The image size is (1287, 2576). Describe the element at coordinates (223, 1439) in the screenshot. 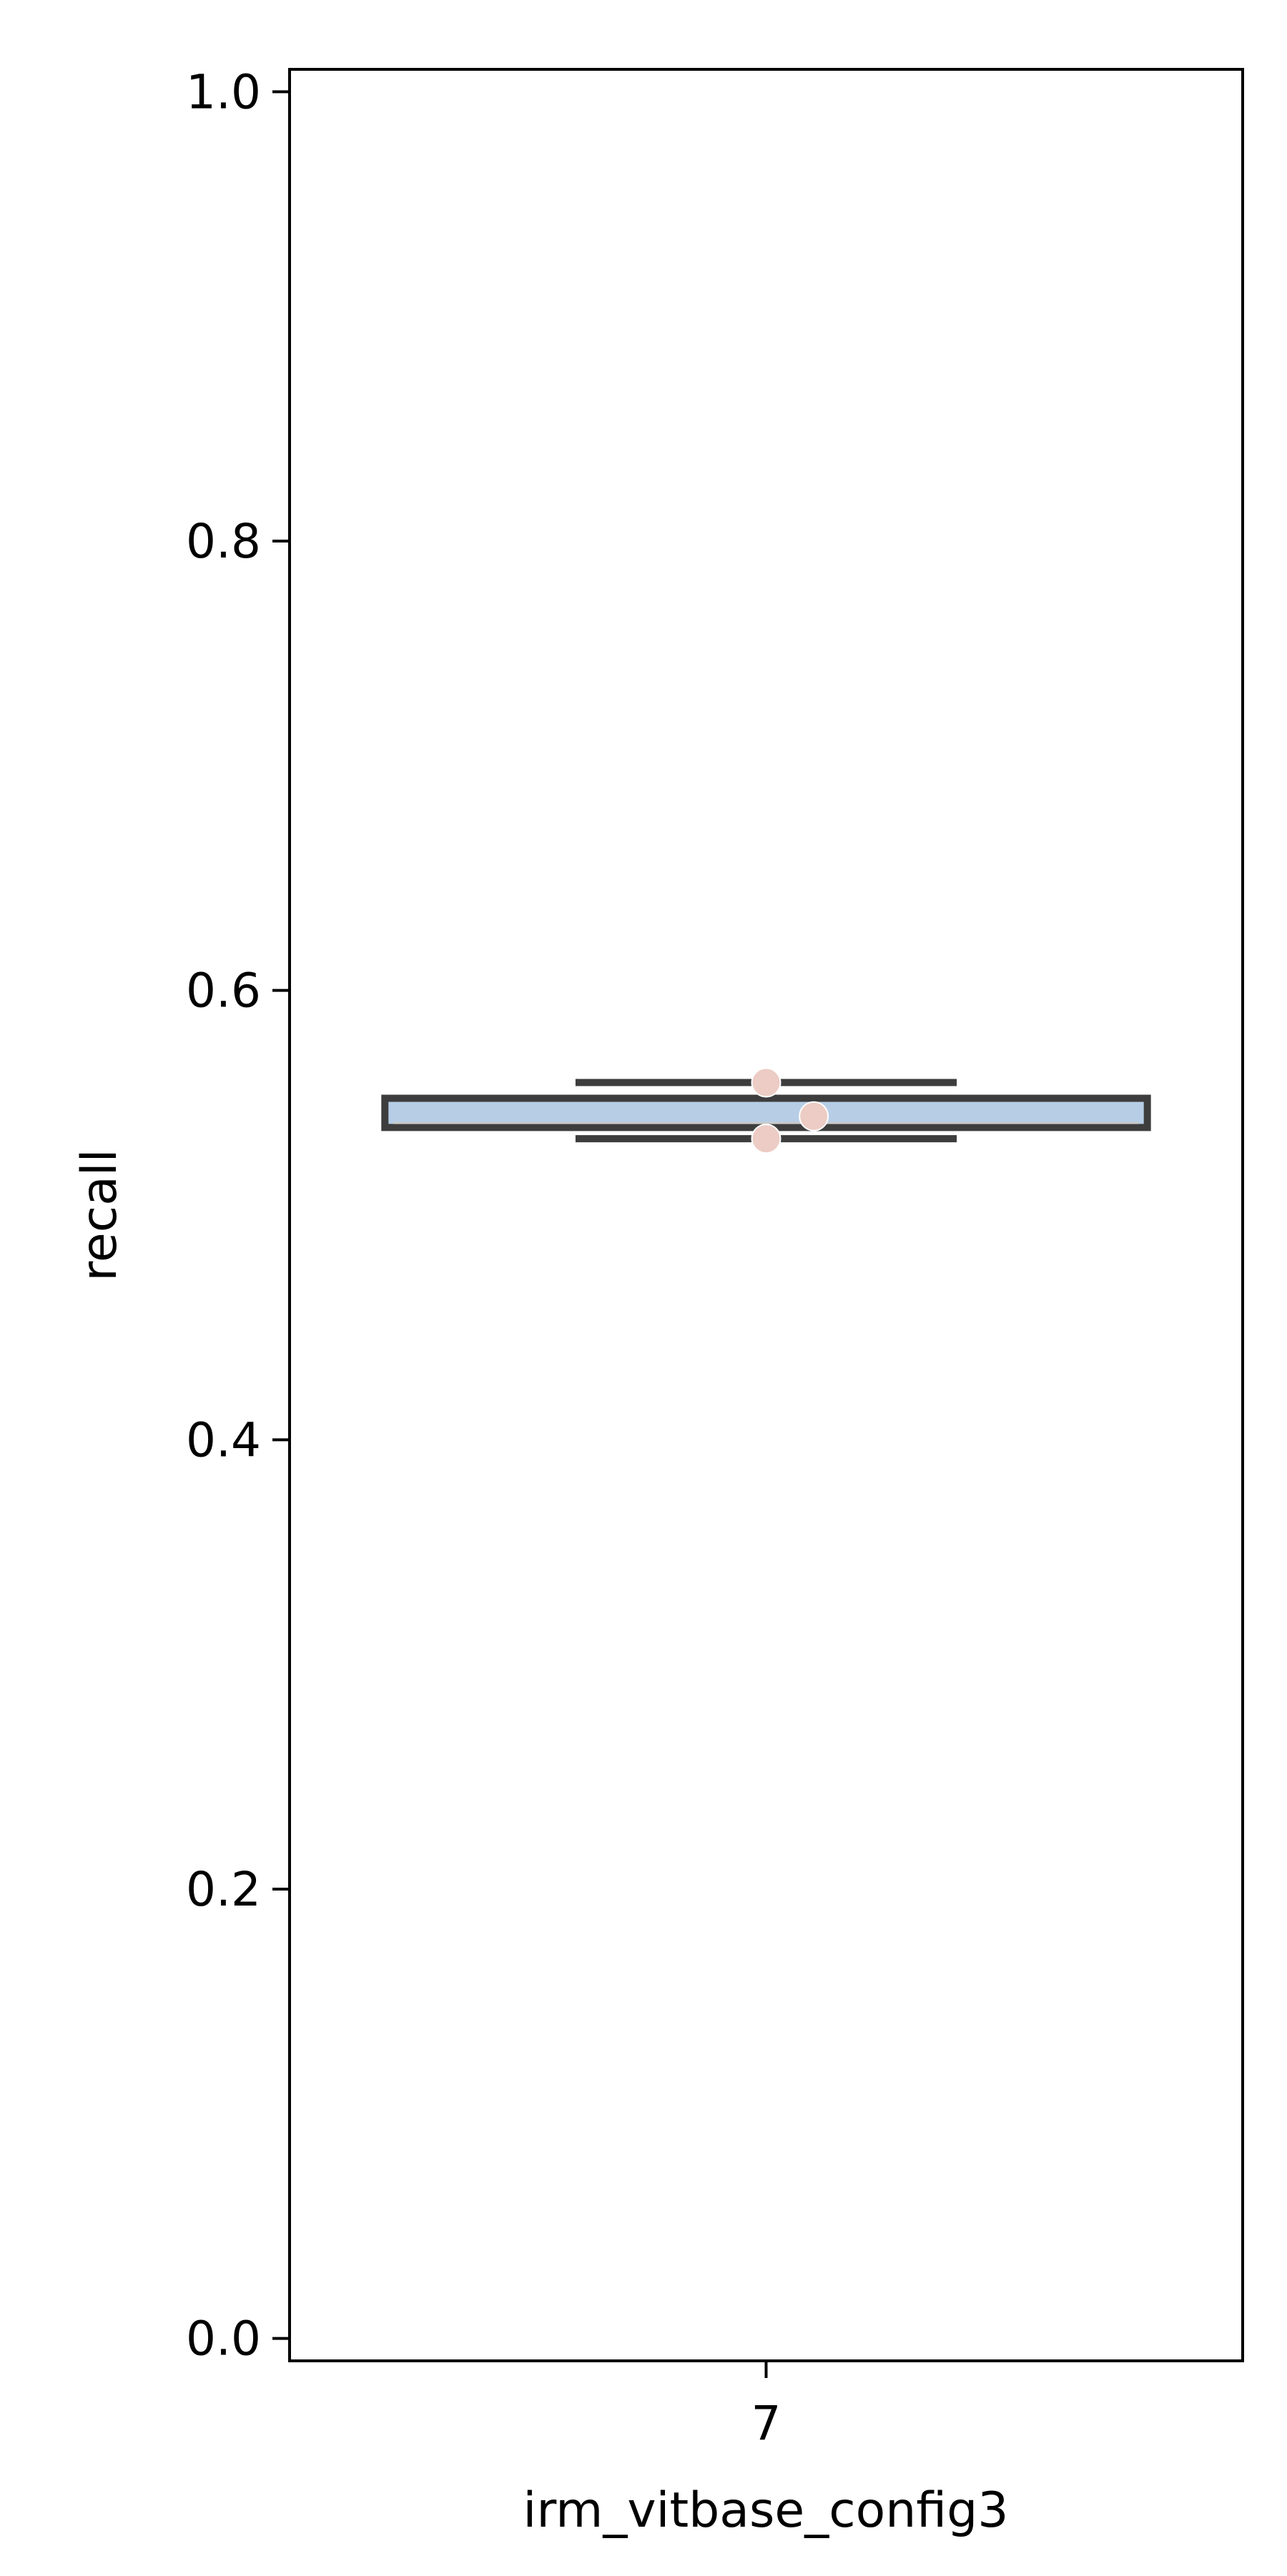

I see `y-tick-label: 0.4` at that location.